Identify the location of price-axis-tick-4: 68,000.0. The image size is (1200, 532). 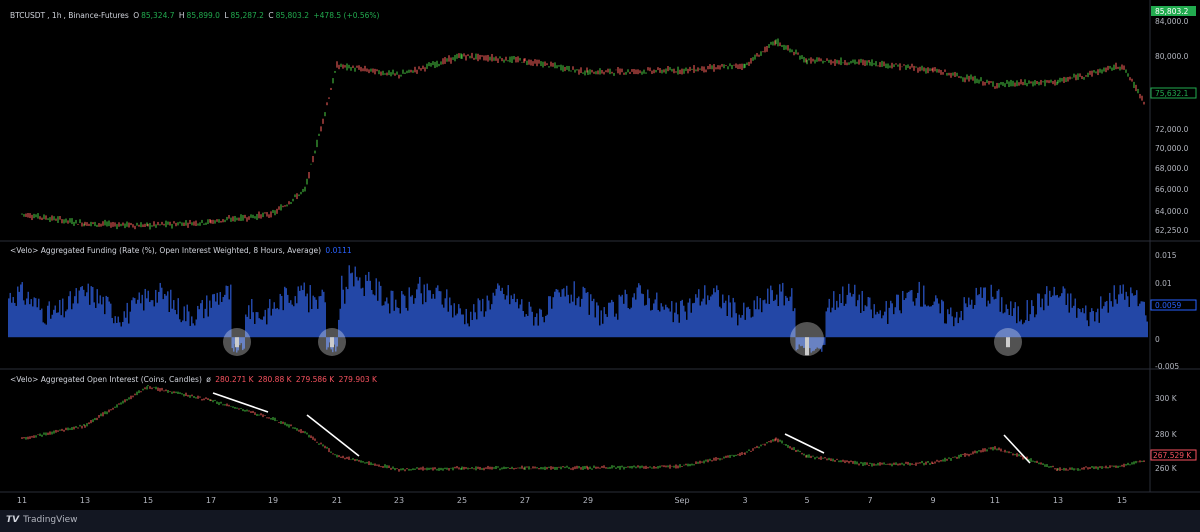
(1172, 168).